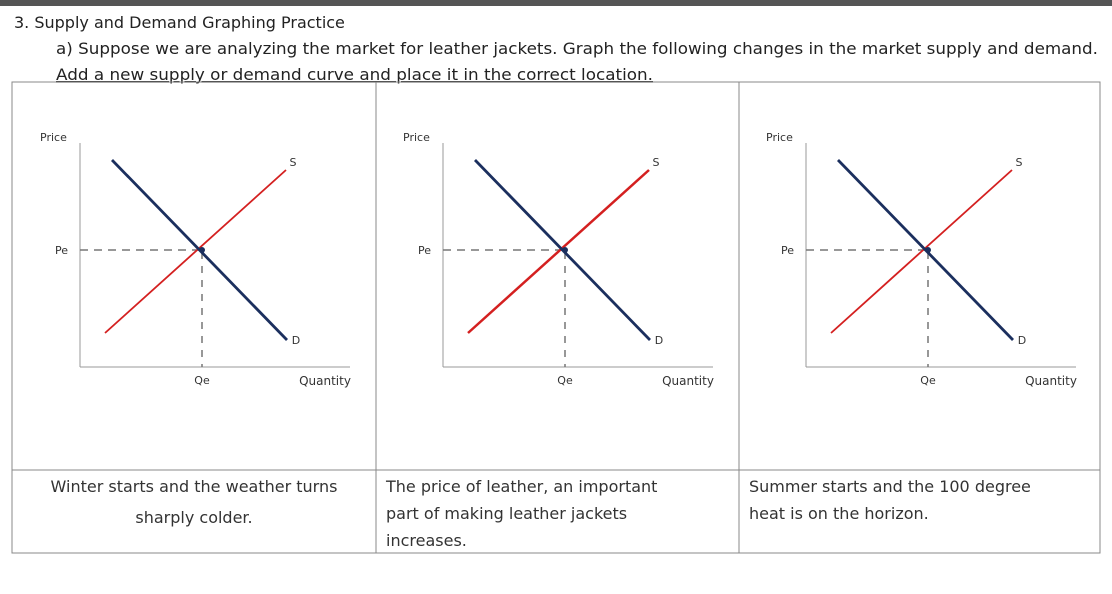 This screenshot has width=1112, height=594. Describe the element at coordinates (556, 3) in the screenshot. I see `top-bar` at that location.